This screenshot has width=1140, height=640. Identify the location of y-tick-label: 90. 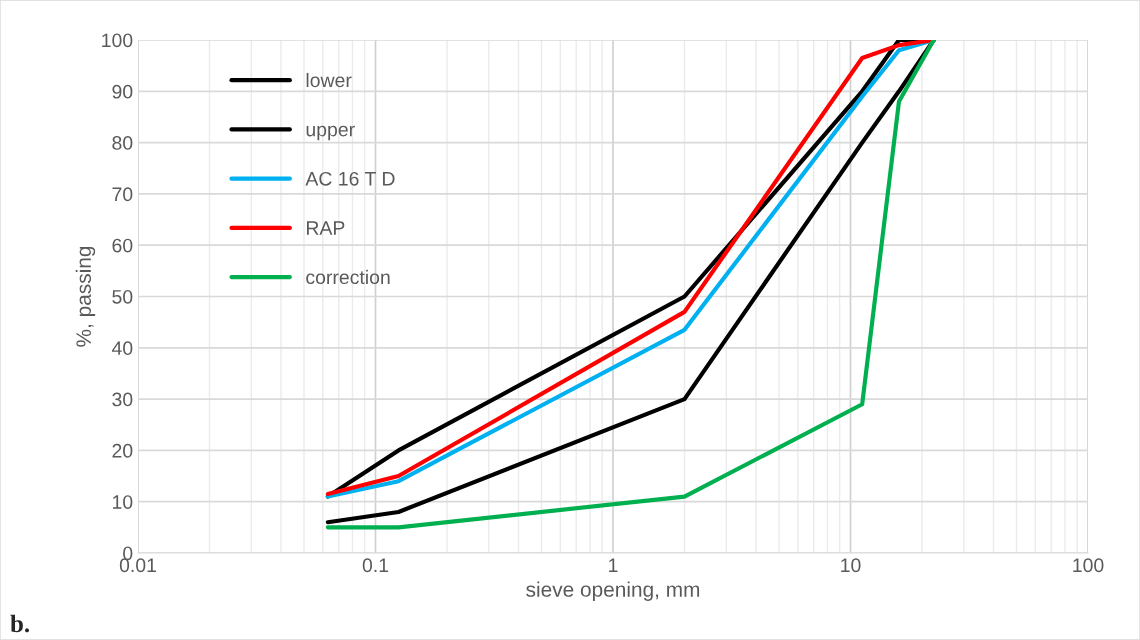
(122, 91).